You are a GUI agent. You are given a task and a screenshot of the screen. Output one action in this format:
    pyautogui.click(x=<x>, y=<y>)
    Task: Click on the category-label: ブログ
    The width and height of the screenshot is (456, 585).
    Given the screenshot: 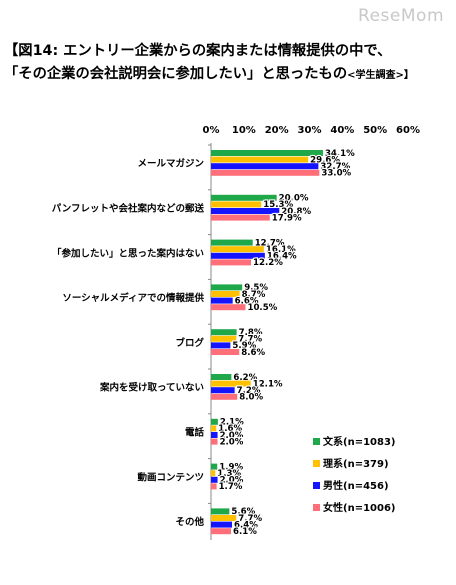 What is the action you would take?
    pyautogui.click(x=189, y=343)
    